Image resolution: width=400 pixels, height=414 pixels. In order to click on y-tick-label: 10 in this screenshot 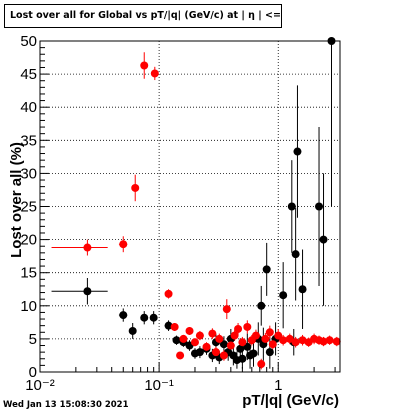, I will do `click(28, 306)`.